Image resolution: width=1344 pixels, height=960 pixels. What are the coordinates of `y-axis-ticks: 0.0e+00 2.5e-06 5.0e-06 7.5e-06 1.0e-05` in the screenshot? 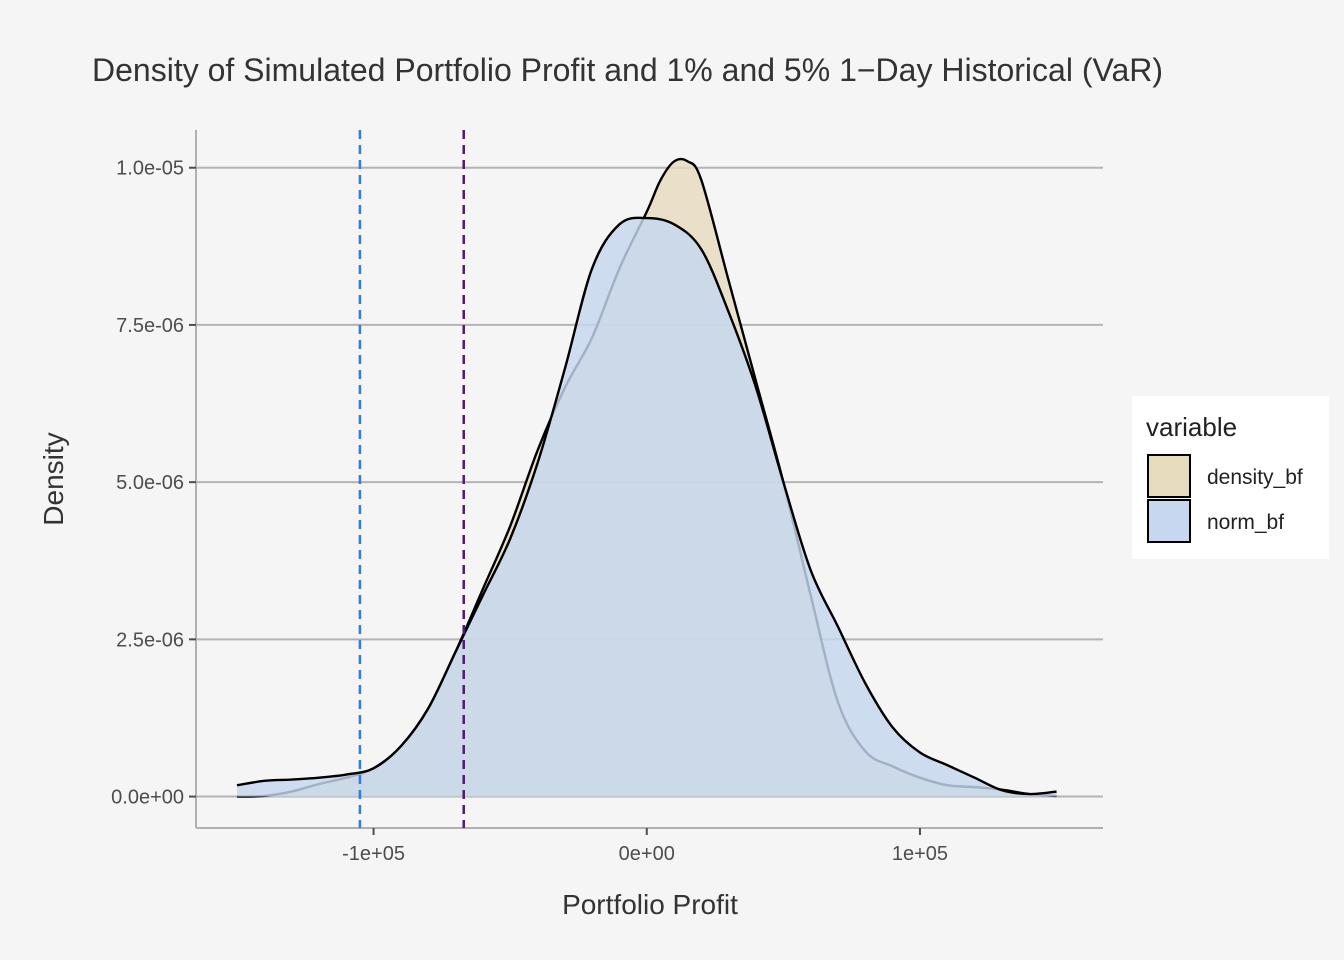 It's located at (153, 483).